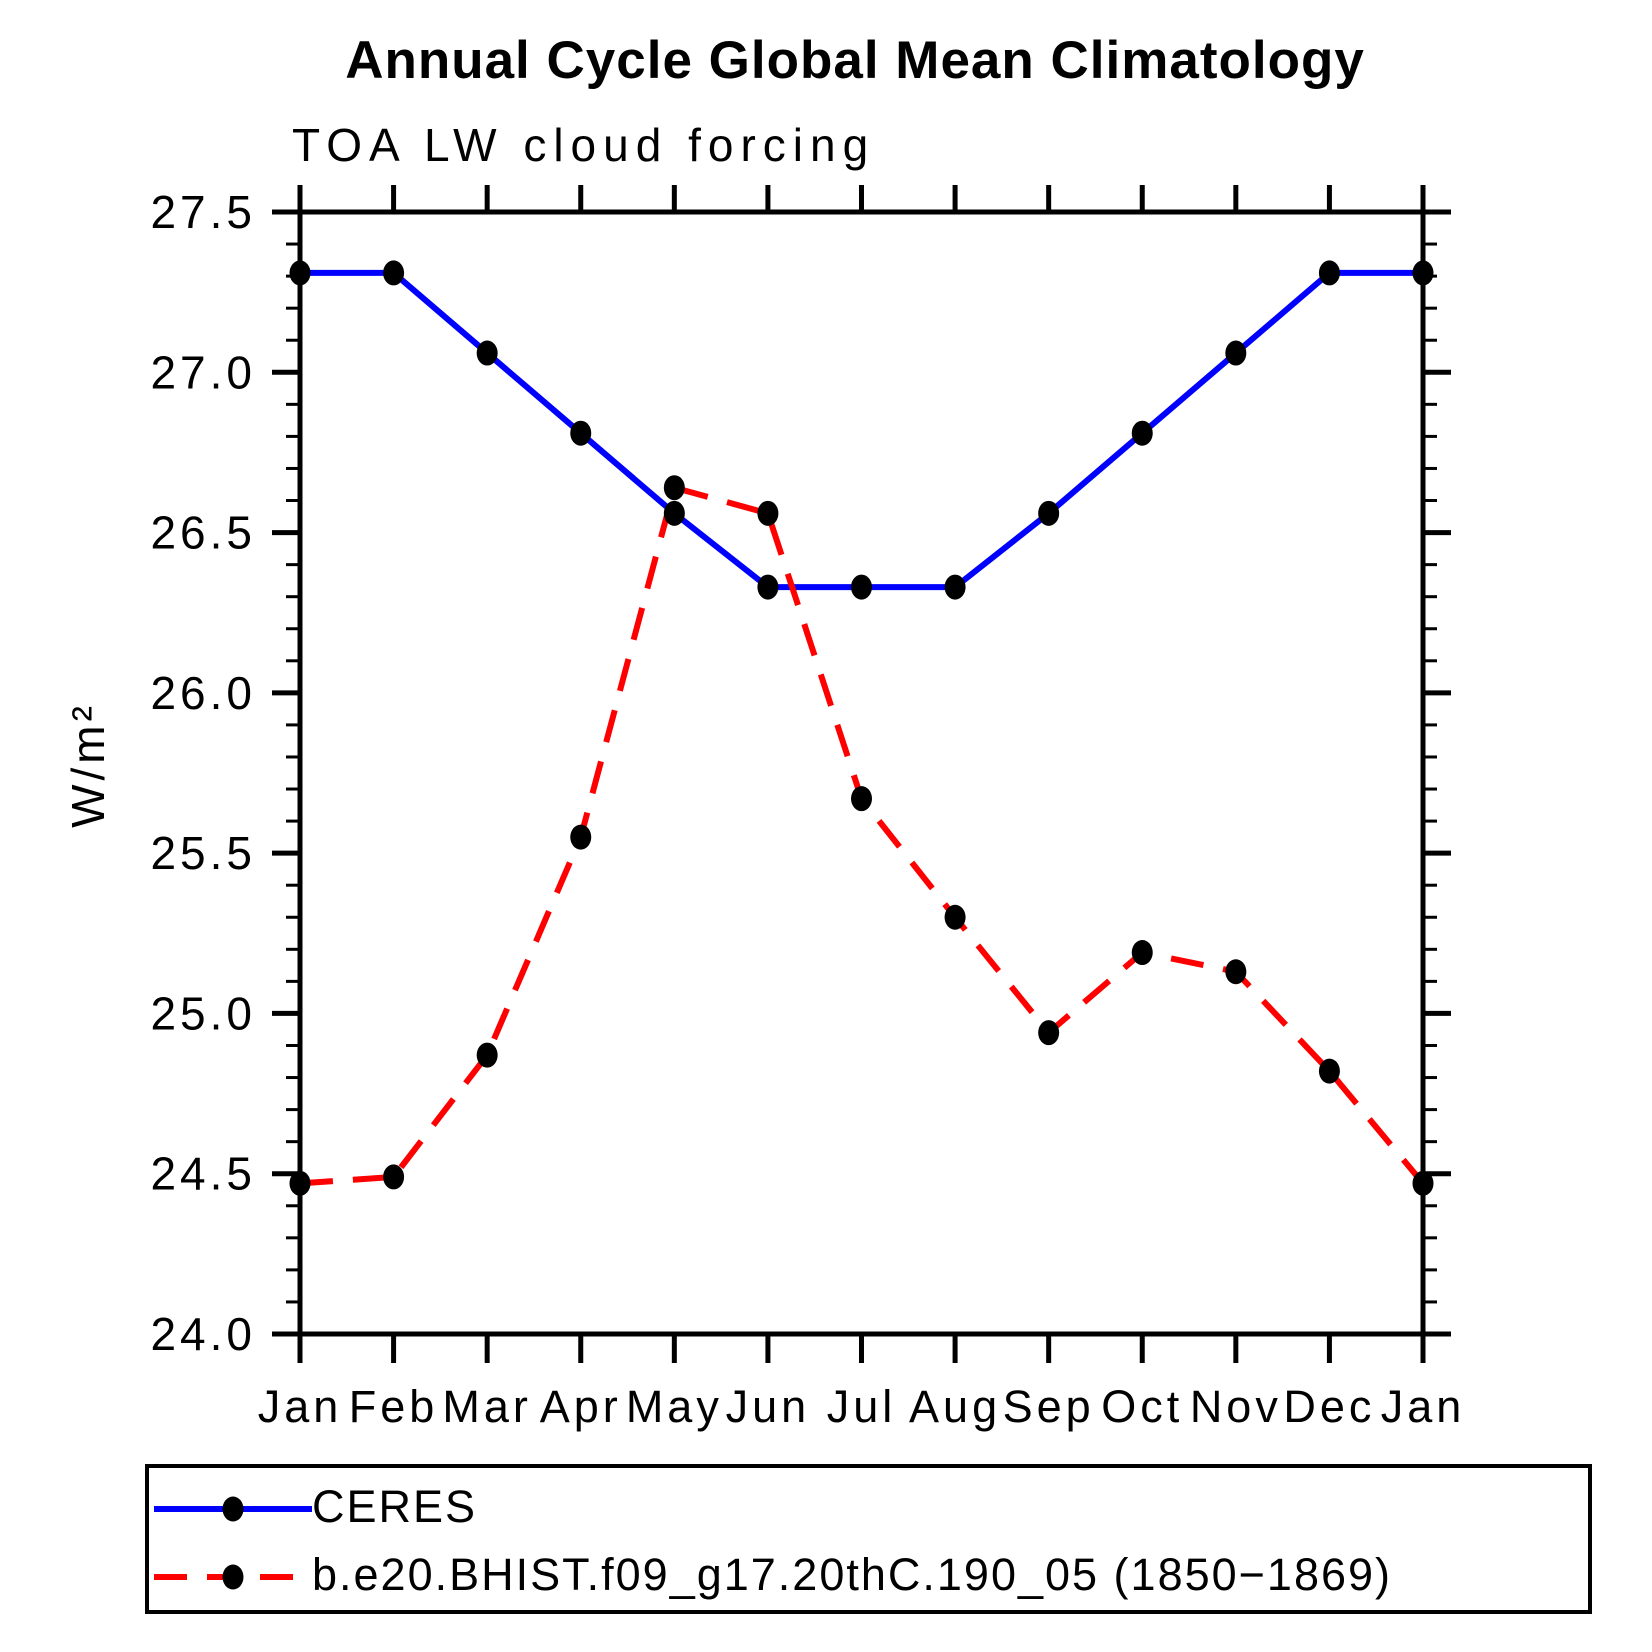  Describe the element at coordinates (584, 145) in the screenshot. I see `chart-subtitle: TOA LW cloud forcing` at that location.